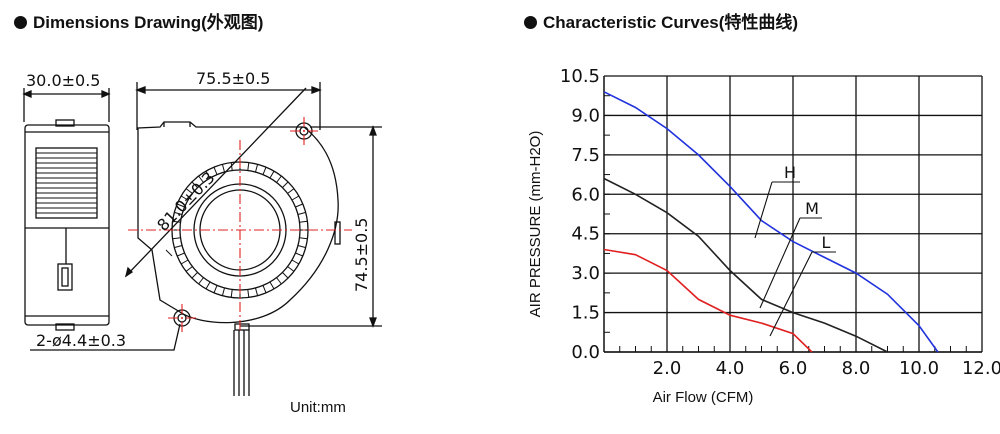 The width and height of the screenshot is (1000, 434). Describe the element at coordinates (585, 115) in the screenshot. I see `y-tick-label: 9.0` at that location.